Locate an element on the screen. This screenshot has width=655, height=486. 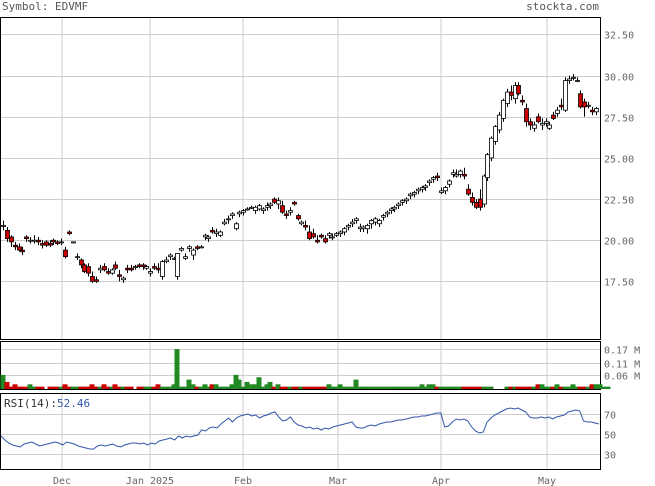
volume-bars is located at coordinates (305, 369).